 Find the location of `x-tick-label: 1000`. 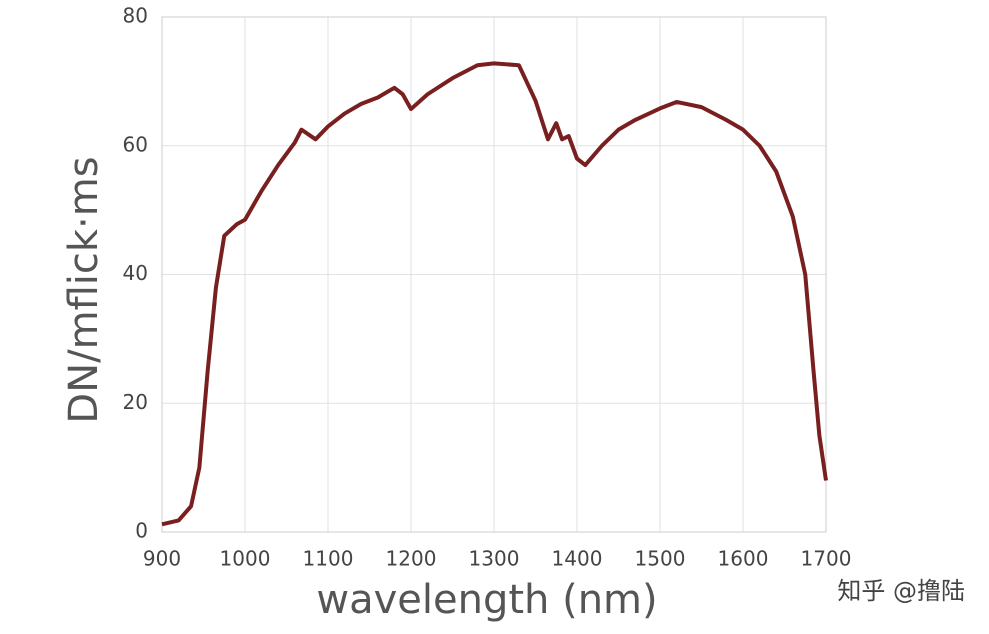

x-tick-label: 1000 is located at coordinates (245, 559).